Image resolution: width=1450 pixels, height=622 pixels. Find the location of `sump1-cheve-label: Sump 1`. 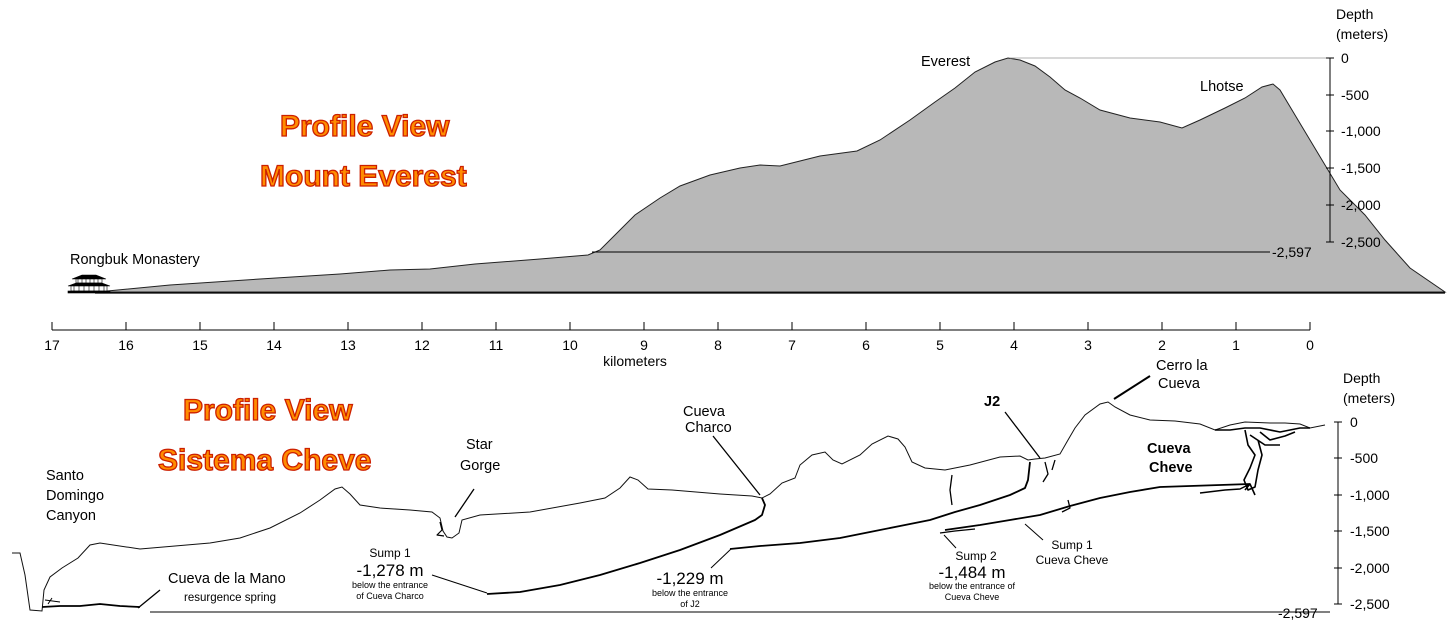

sump1-cheve-label: Sump 1 is located at coordinates (1072, 545).